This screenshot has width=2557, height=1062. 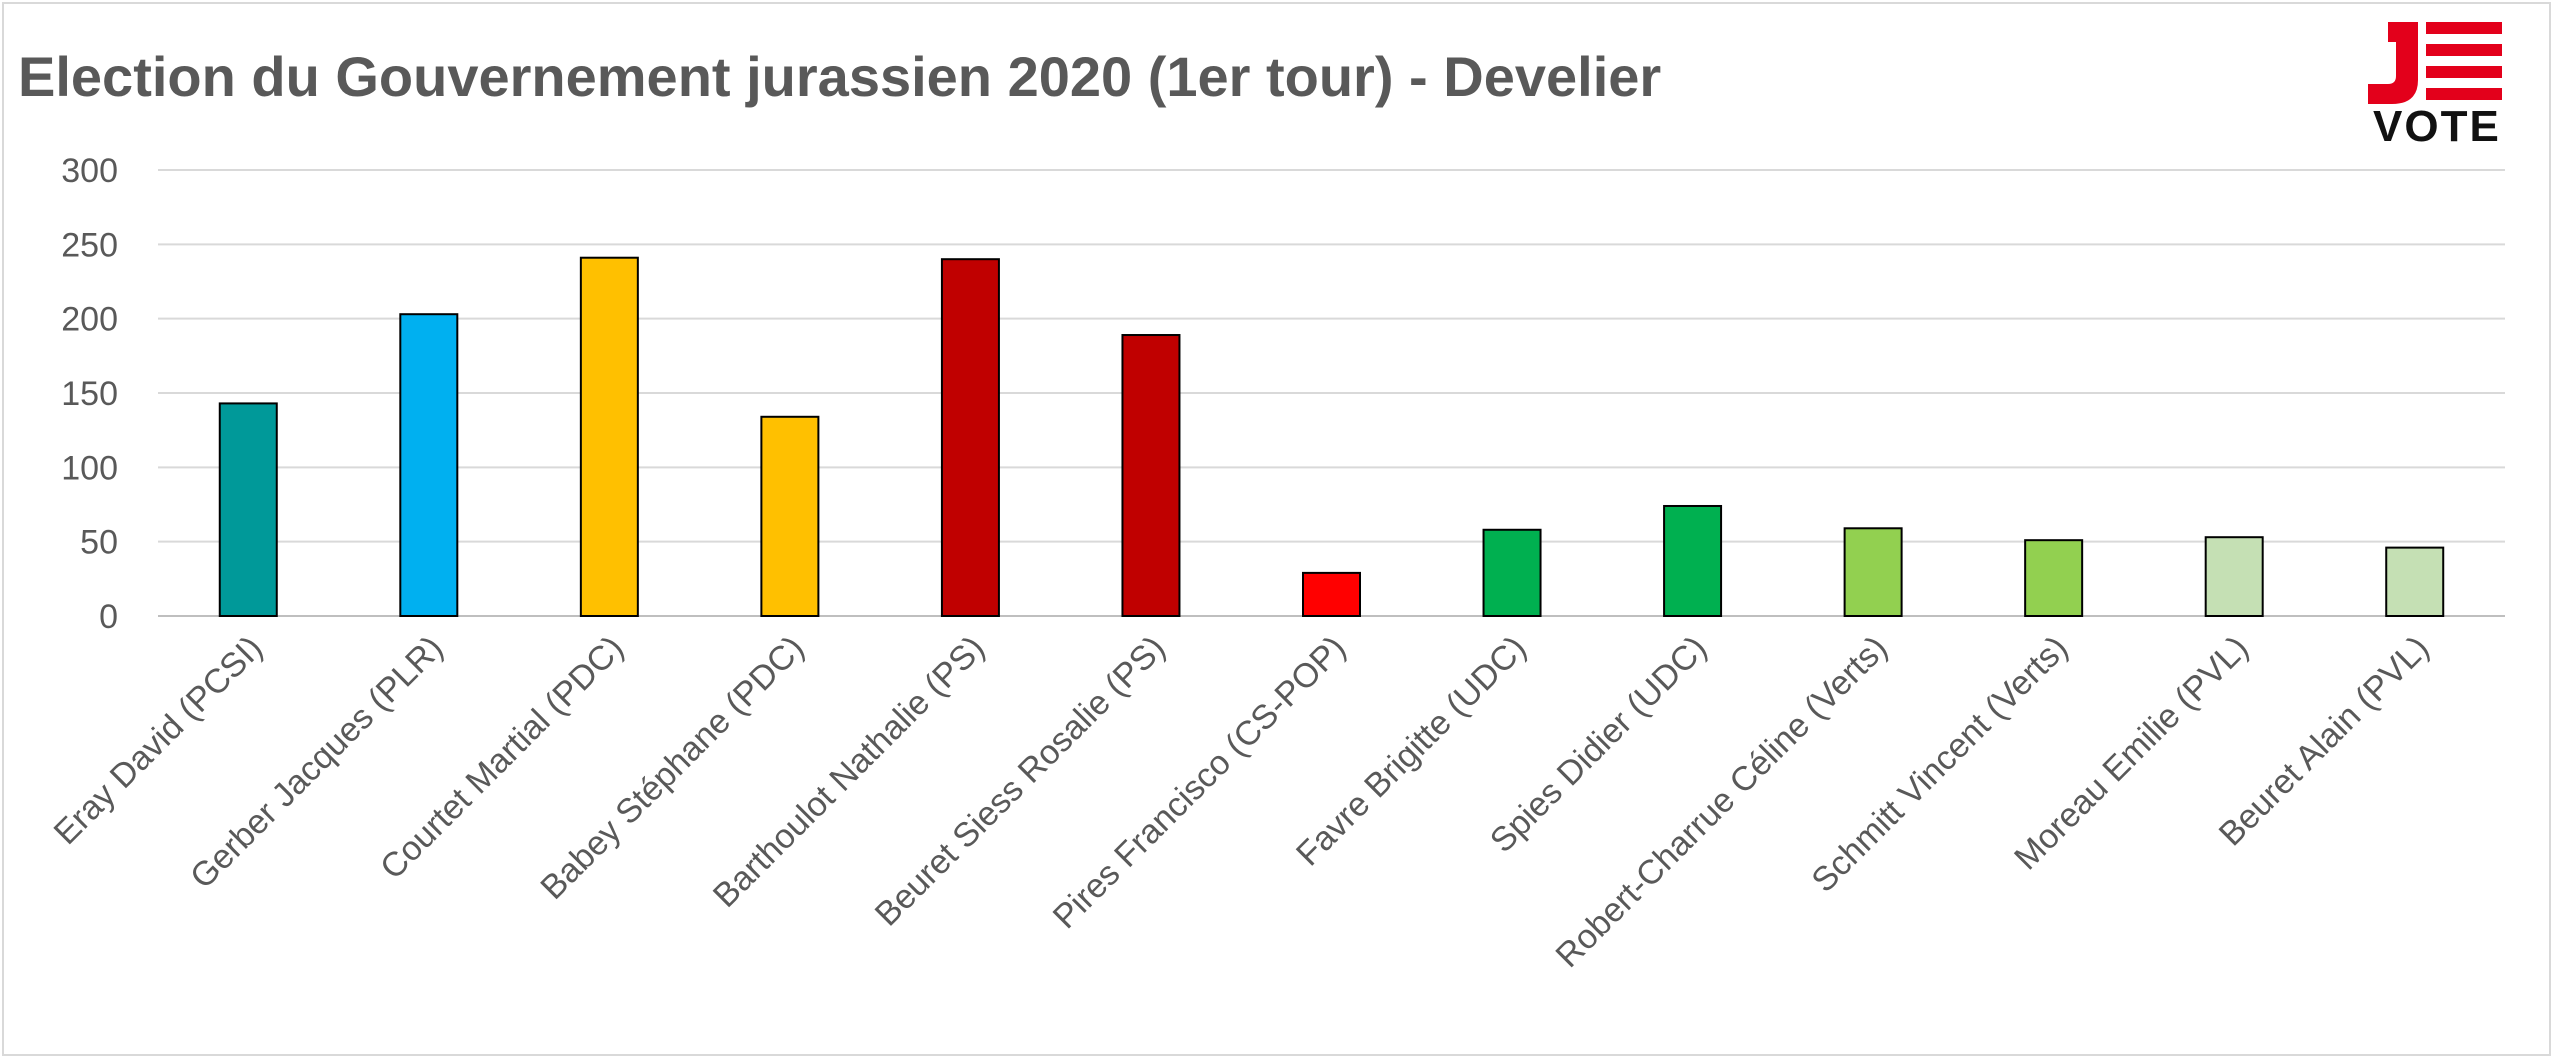 What do you see at coordinates (99, 543) in the screenshot?
I see `y-tick-label: 50` at bounding box center [99, 543].